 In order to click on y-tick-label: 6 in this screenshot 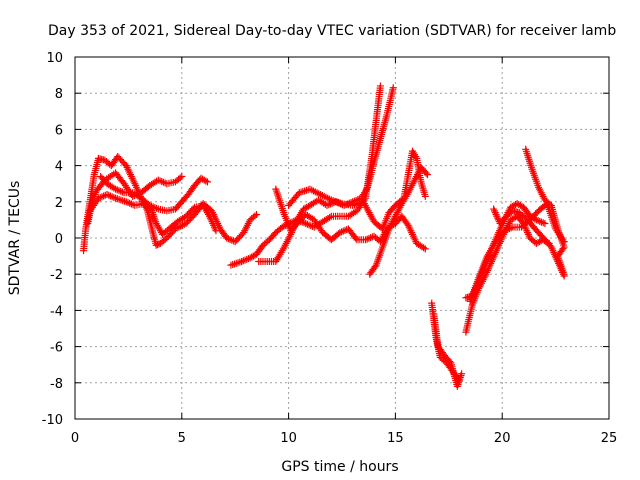, I will do `click(59, 130)`.